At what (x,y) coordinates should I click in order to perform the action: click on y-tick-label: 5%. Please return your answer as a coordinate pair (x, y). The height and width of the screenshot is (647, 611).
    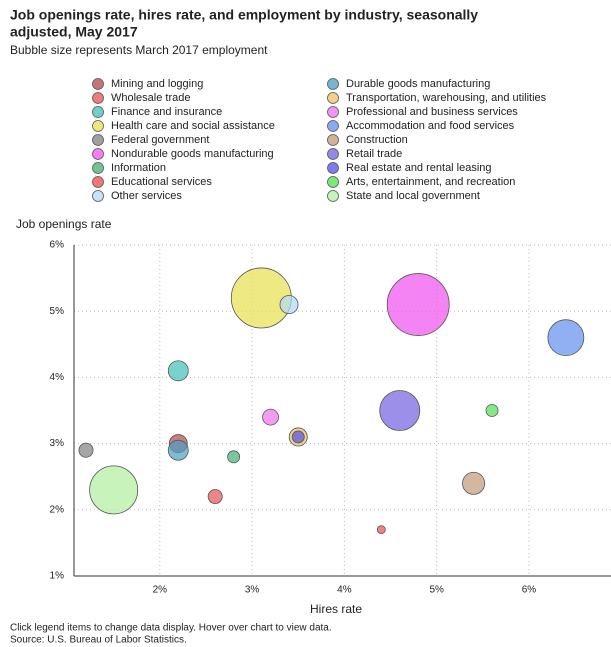
    Looking at the image, I should click on (57, 311).